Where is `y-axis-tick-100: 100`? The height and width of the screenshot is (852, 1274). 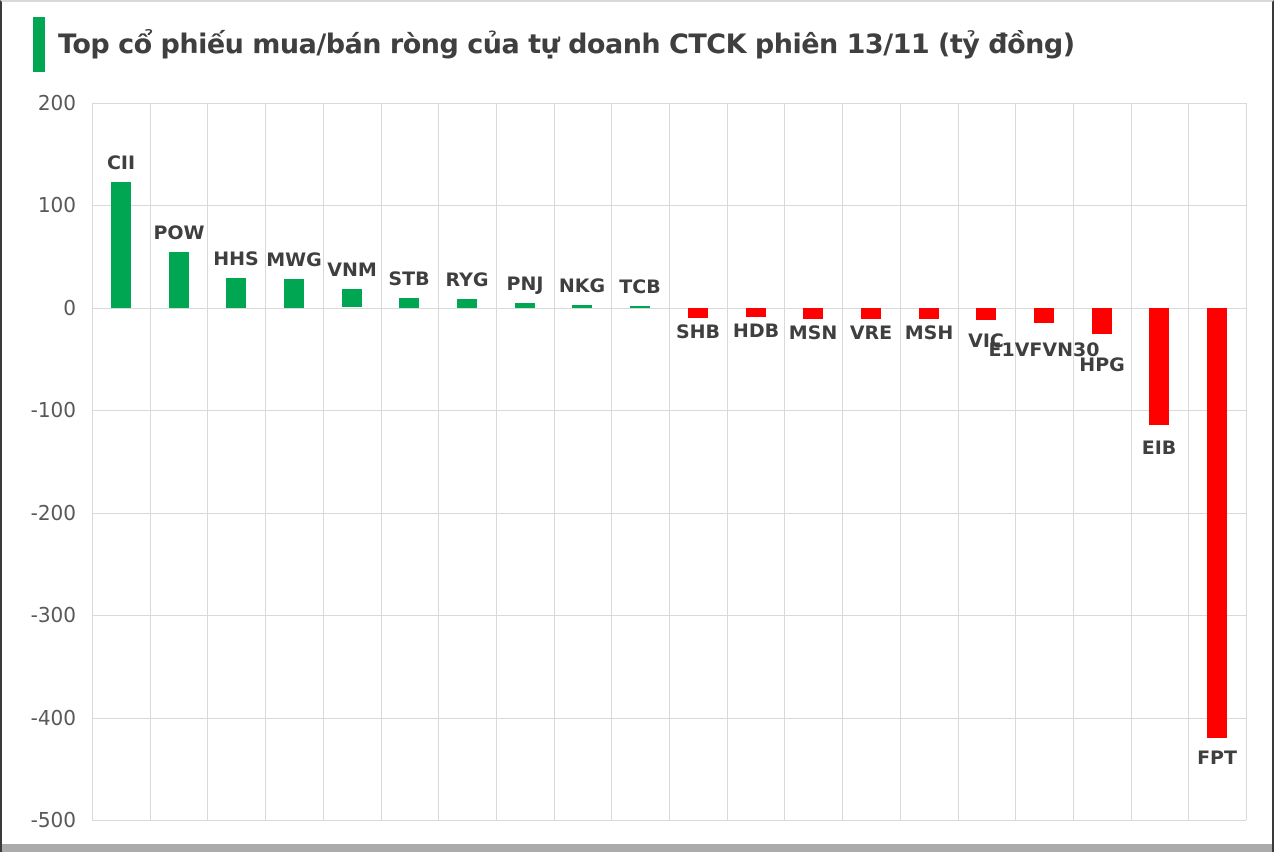 y-axis-tick-100: 100 is located at coordinates (56, 205).